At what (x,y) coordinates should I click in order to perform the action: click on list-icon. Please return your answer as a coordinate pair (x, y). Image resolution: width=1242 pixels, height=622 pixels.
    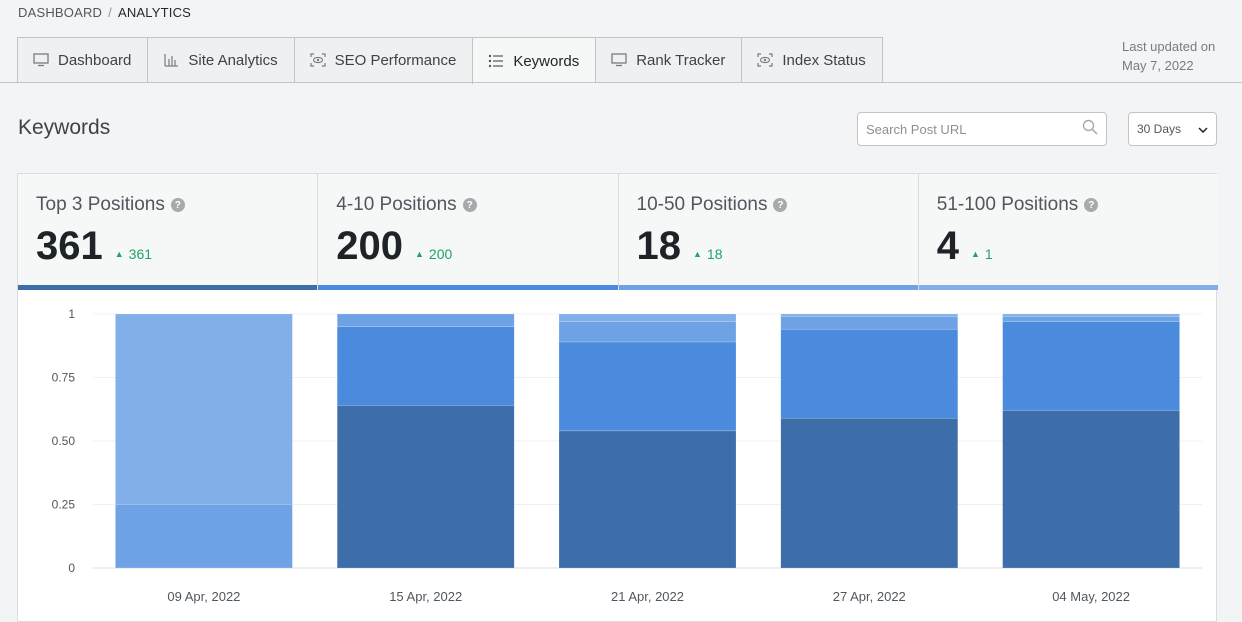
    Looking at the image, I should click on (496, 61).